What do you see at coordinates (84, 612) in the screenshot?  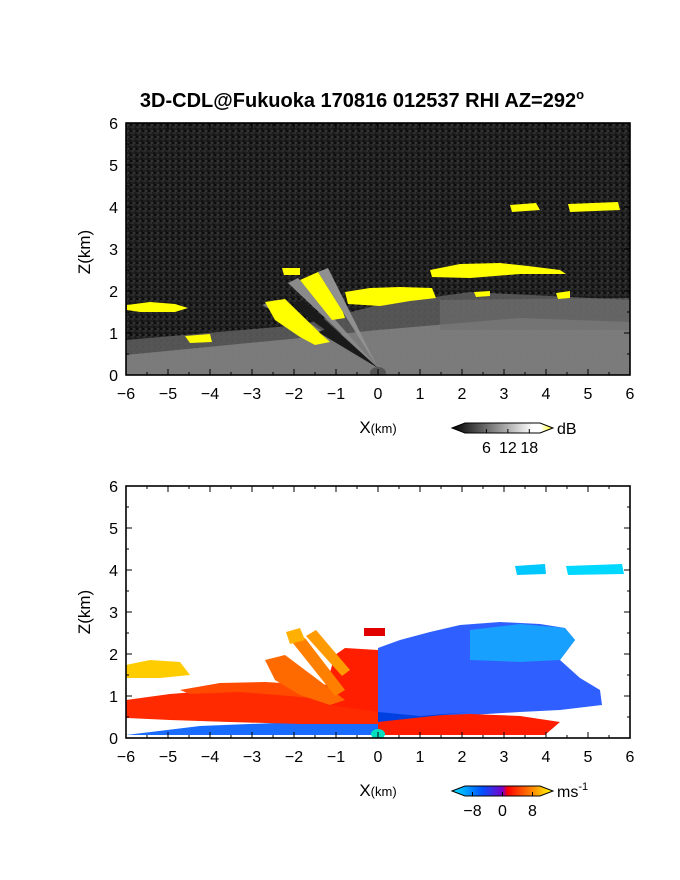 I see `velocity-y-axis-label: Z(km)` at bounding box center [84, 612].